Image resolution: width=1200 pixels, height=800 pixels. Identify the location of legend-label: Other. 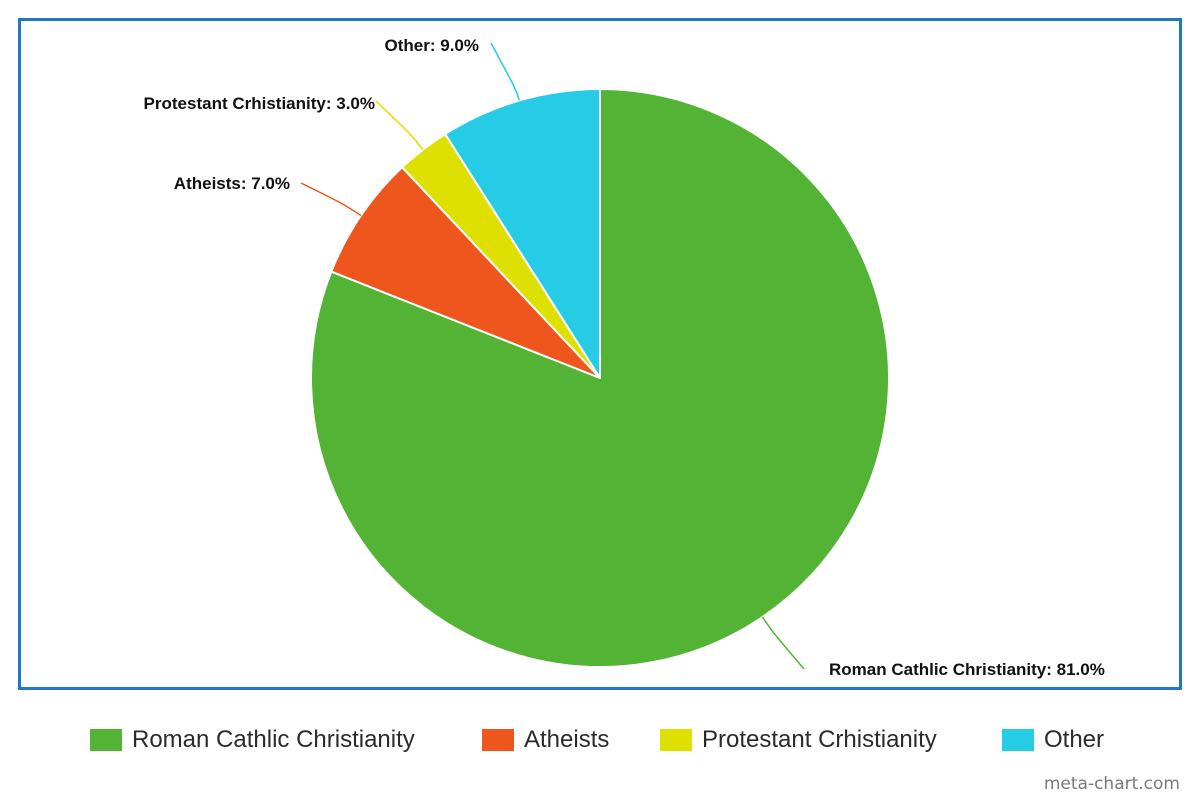
(1074, 739).